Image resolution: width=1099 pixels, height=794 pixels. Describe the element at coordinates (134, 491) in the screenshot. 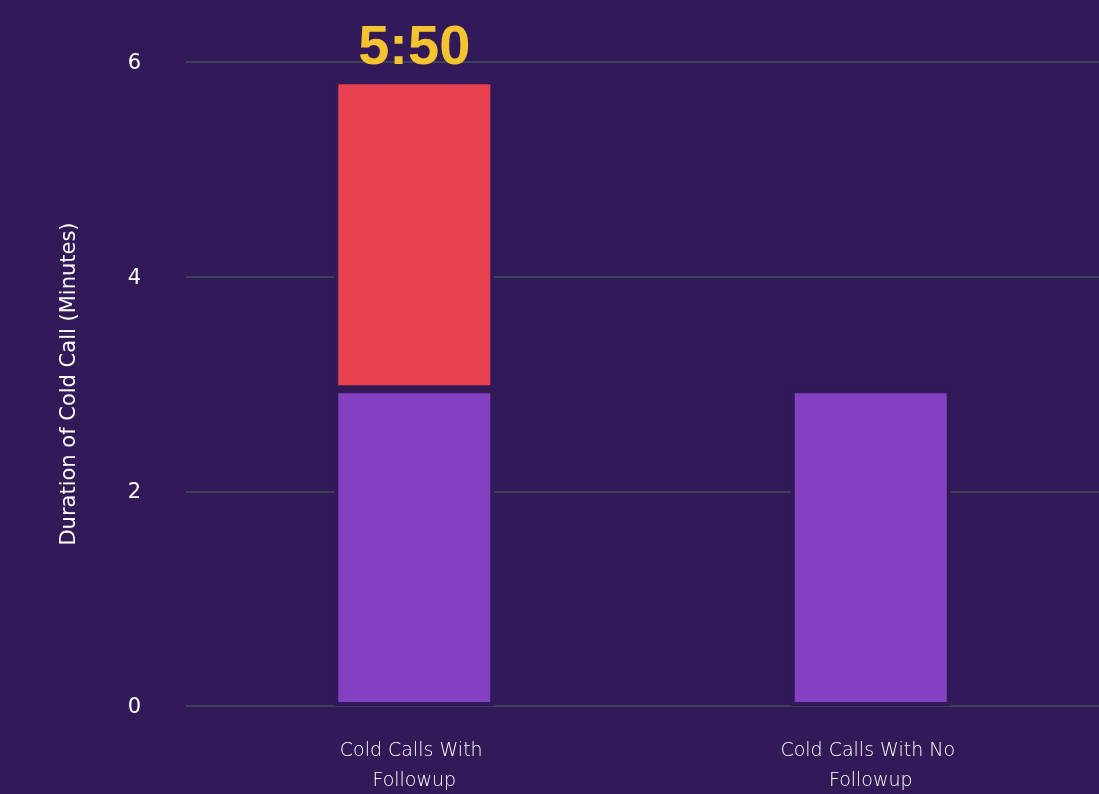

I see `y-tick-label: 2` at that location.